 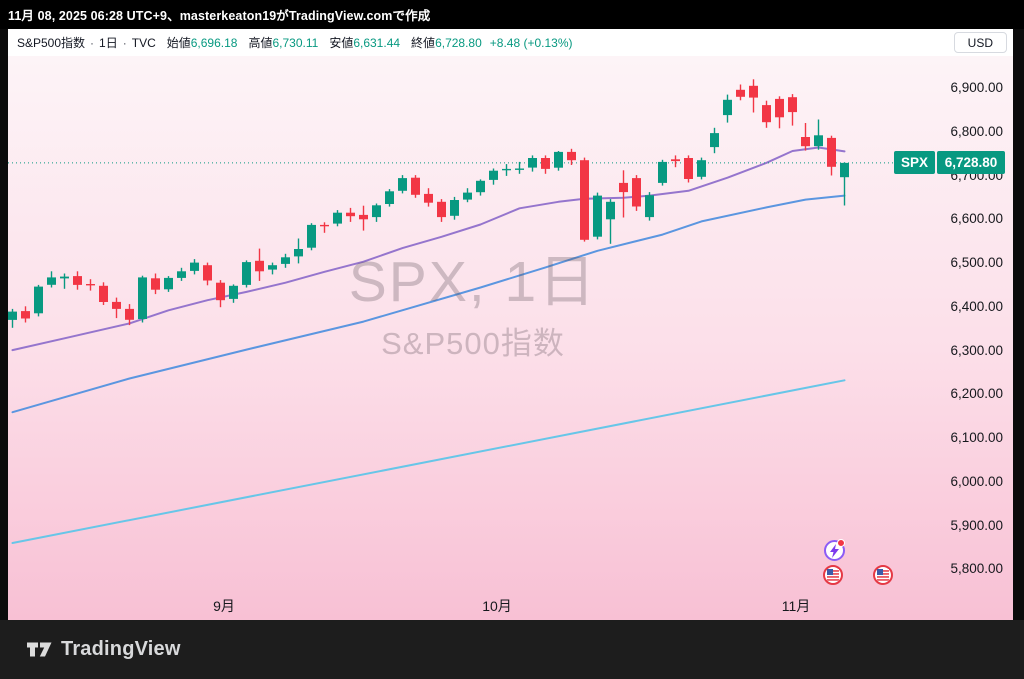 What do you see at coordinates (976, 481) in the screenshot?
I see `price-tick-label: 6,000.00` at bounding box center [976, 481].